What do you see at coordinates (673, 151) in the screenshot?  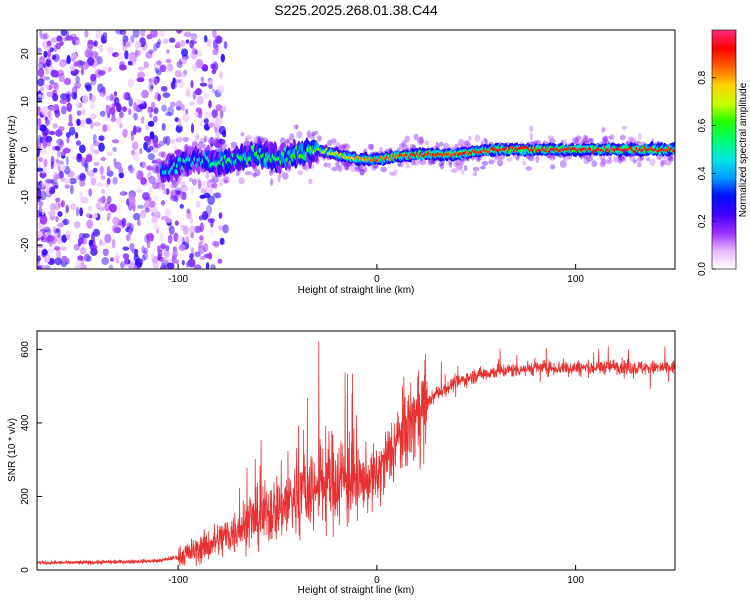 I see `spectrogram-ridge-cell` at bounding box center [673, 151].